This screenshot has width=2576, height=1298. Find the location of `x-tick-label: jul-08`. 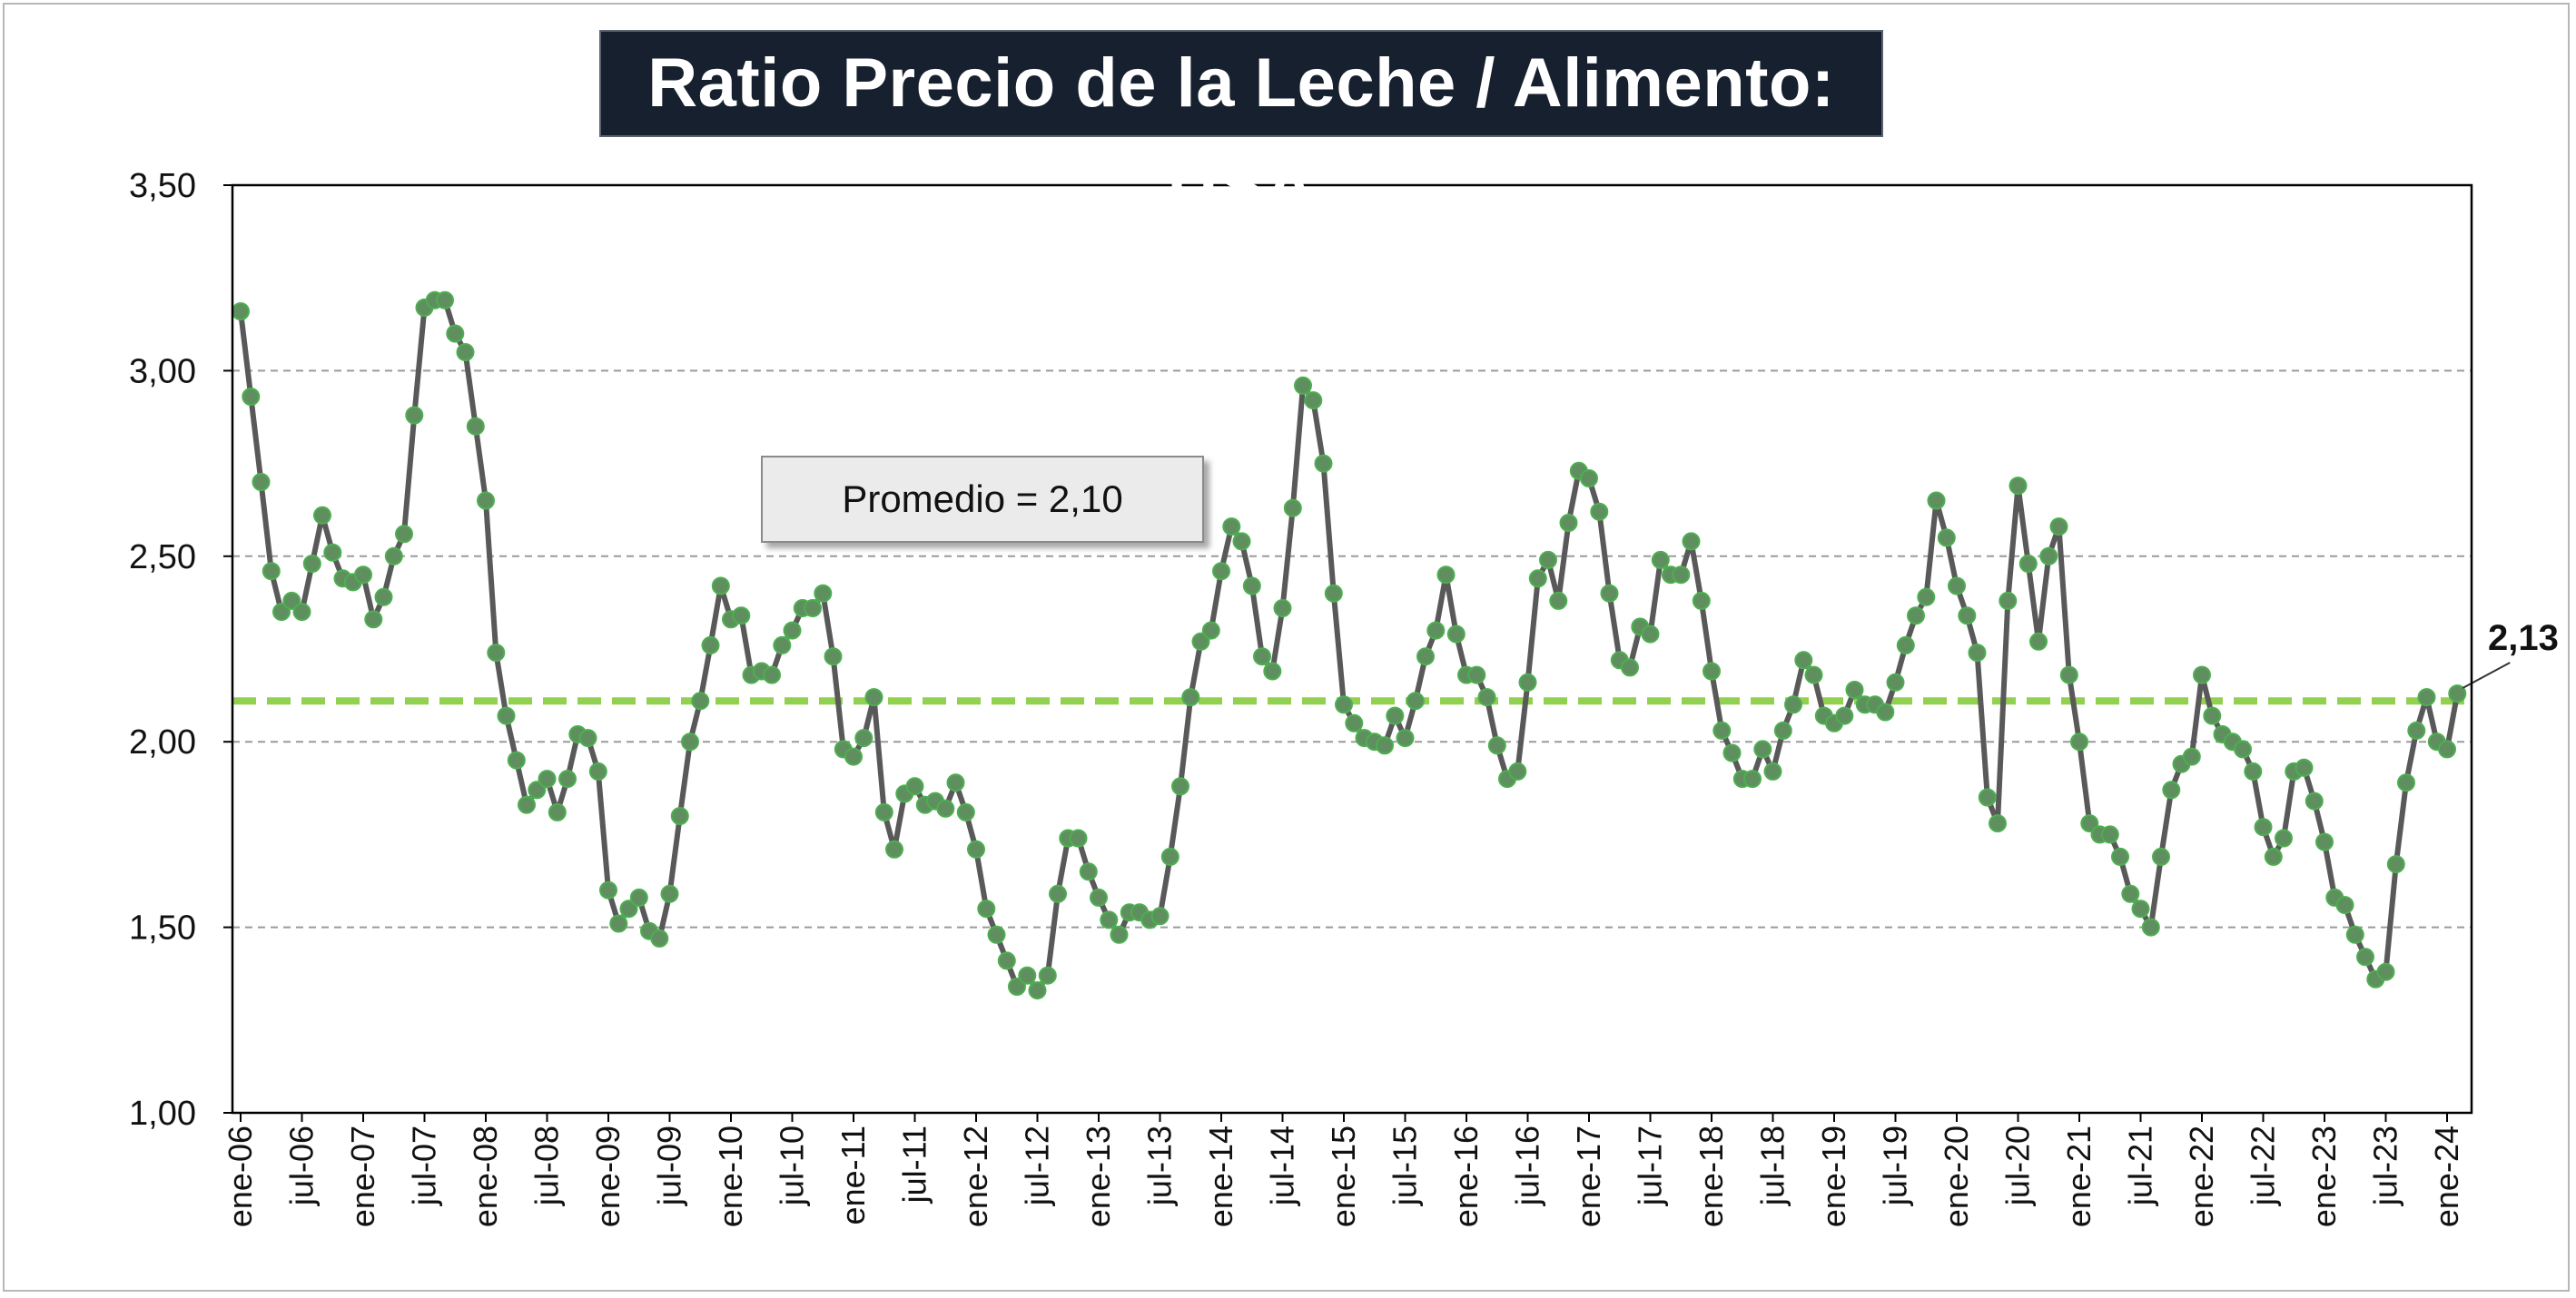

x-tick-label: jul-08 is located at coordinates (547, 1166).